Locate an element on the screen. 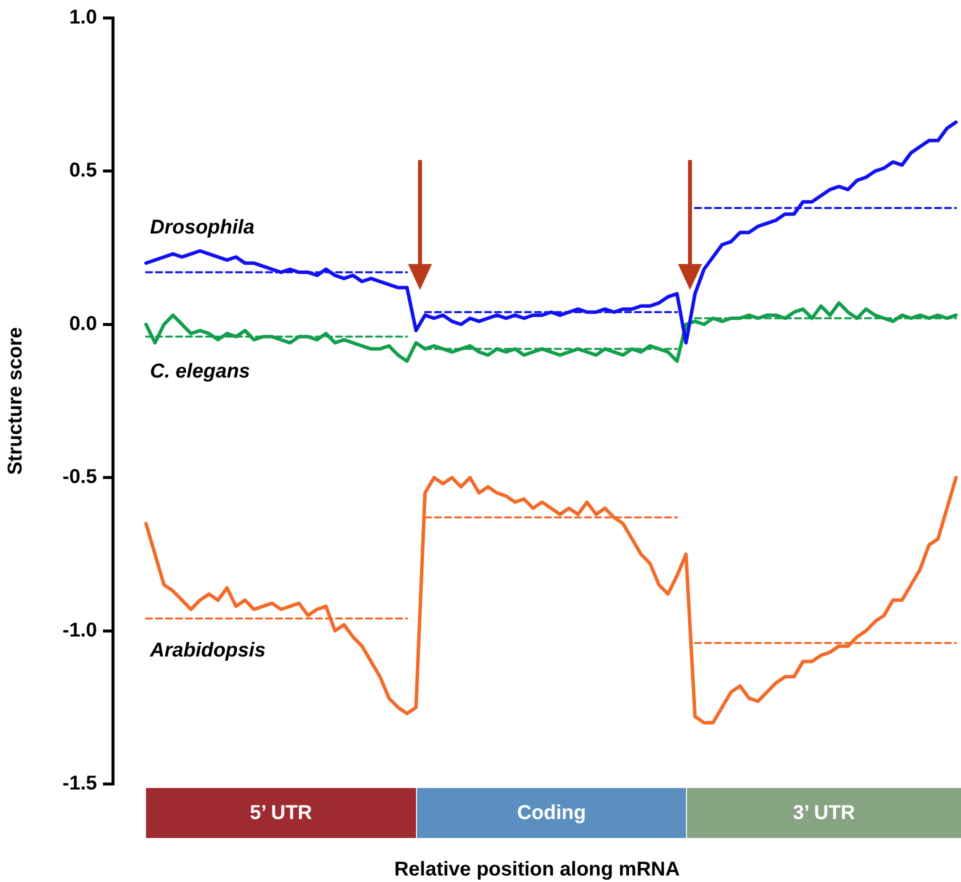 The height and width of the screenshot is (882, 961). region-strip: Coding is located at coordinates (551, 813).